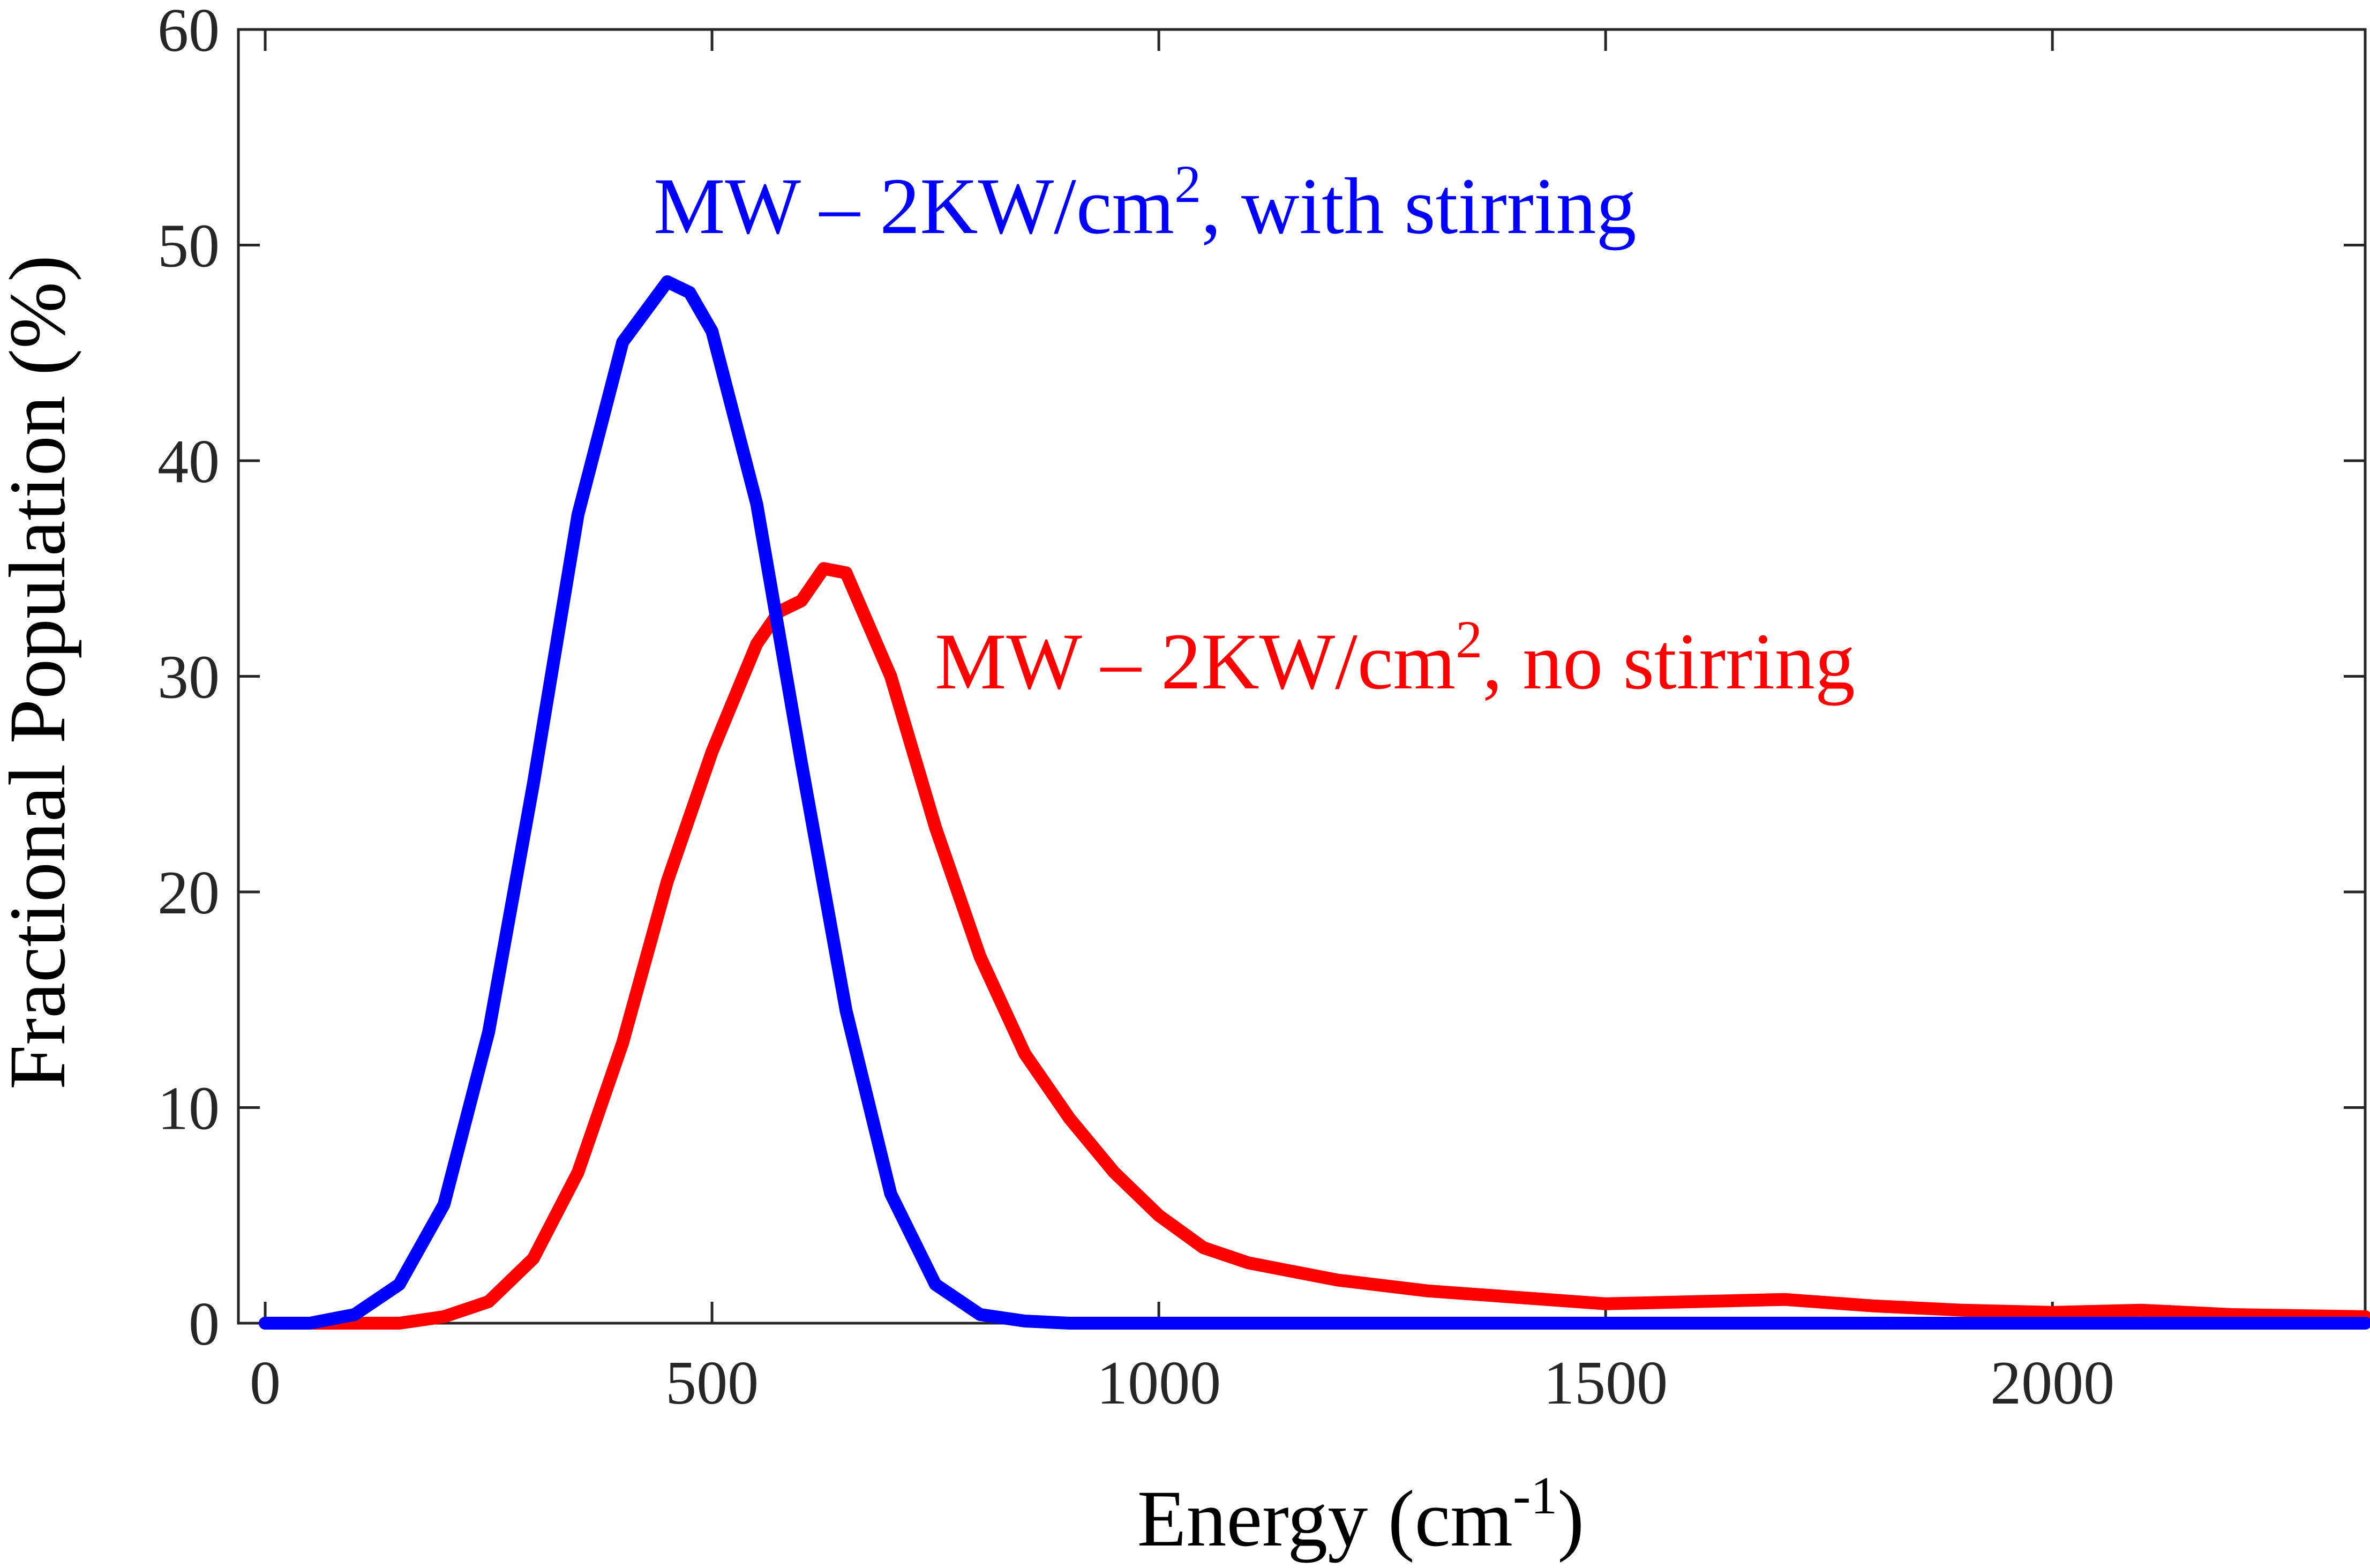 Image resolution: width=2370 pixels, height=1568 pixels. Describe the element at coordinates (1159, 1383) in the screenshot. I see `x-tick-label: 1000` at that location.